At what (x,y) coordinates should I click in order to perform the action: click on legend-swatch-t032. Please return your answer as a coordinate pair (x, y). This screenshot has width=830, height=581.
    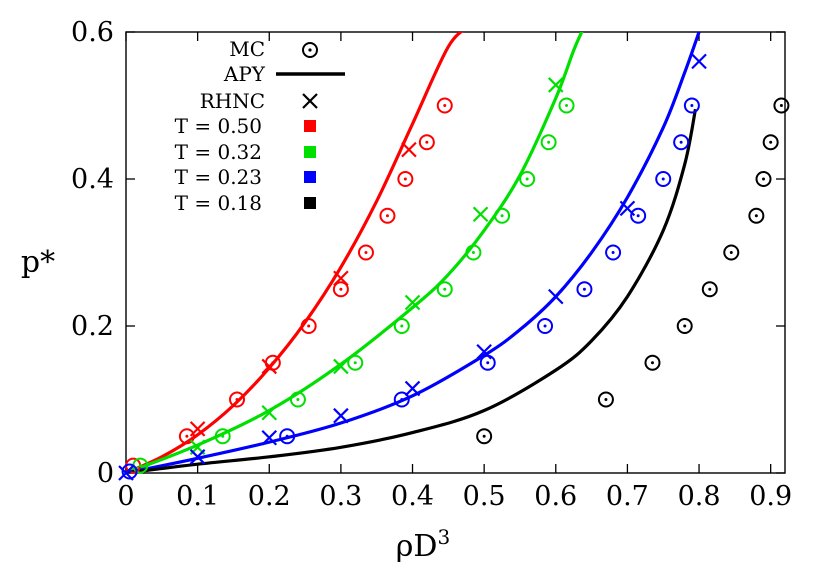
    Looking at the image, I should click on (310, 152).